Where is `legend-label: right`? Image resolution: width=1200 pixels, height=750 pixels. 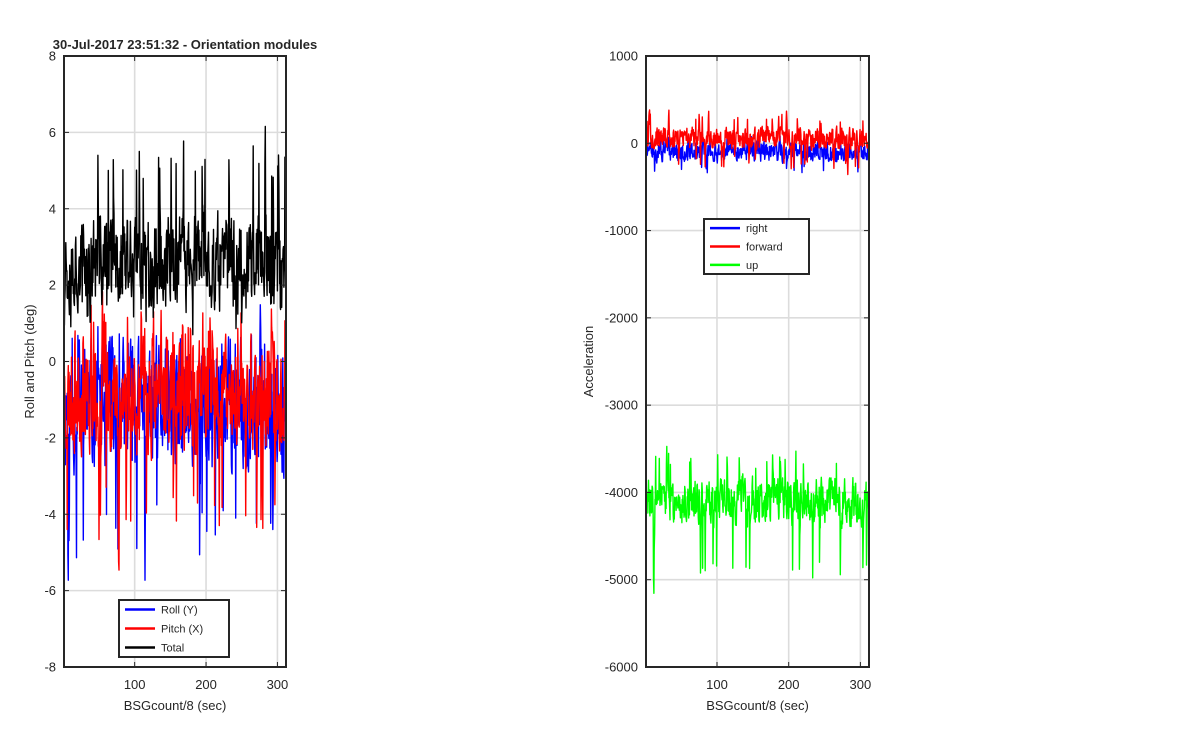
legend-label: right is located at coordinates (756, 229).